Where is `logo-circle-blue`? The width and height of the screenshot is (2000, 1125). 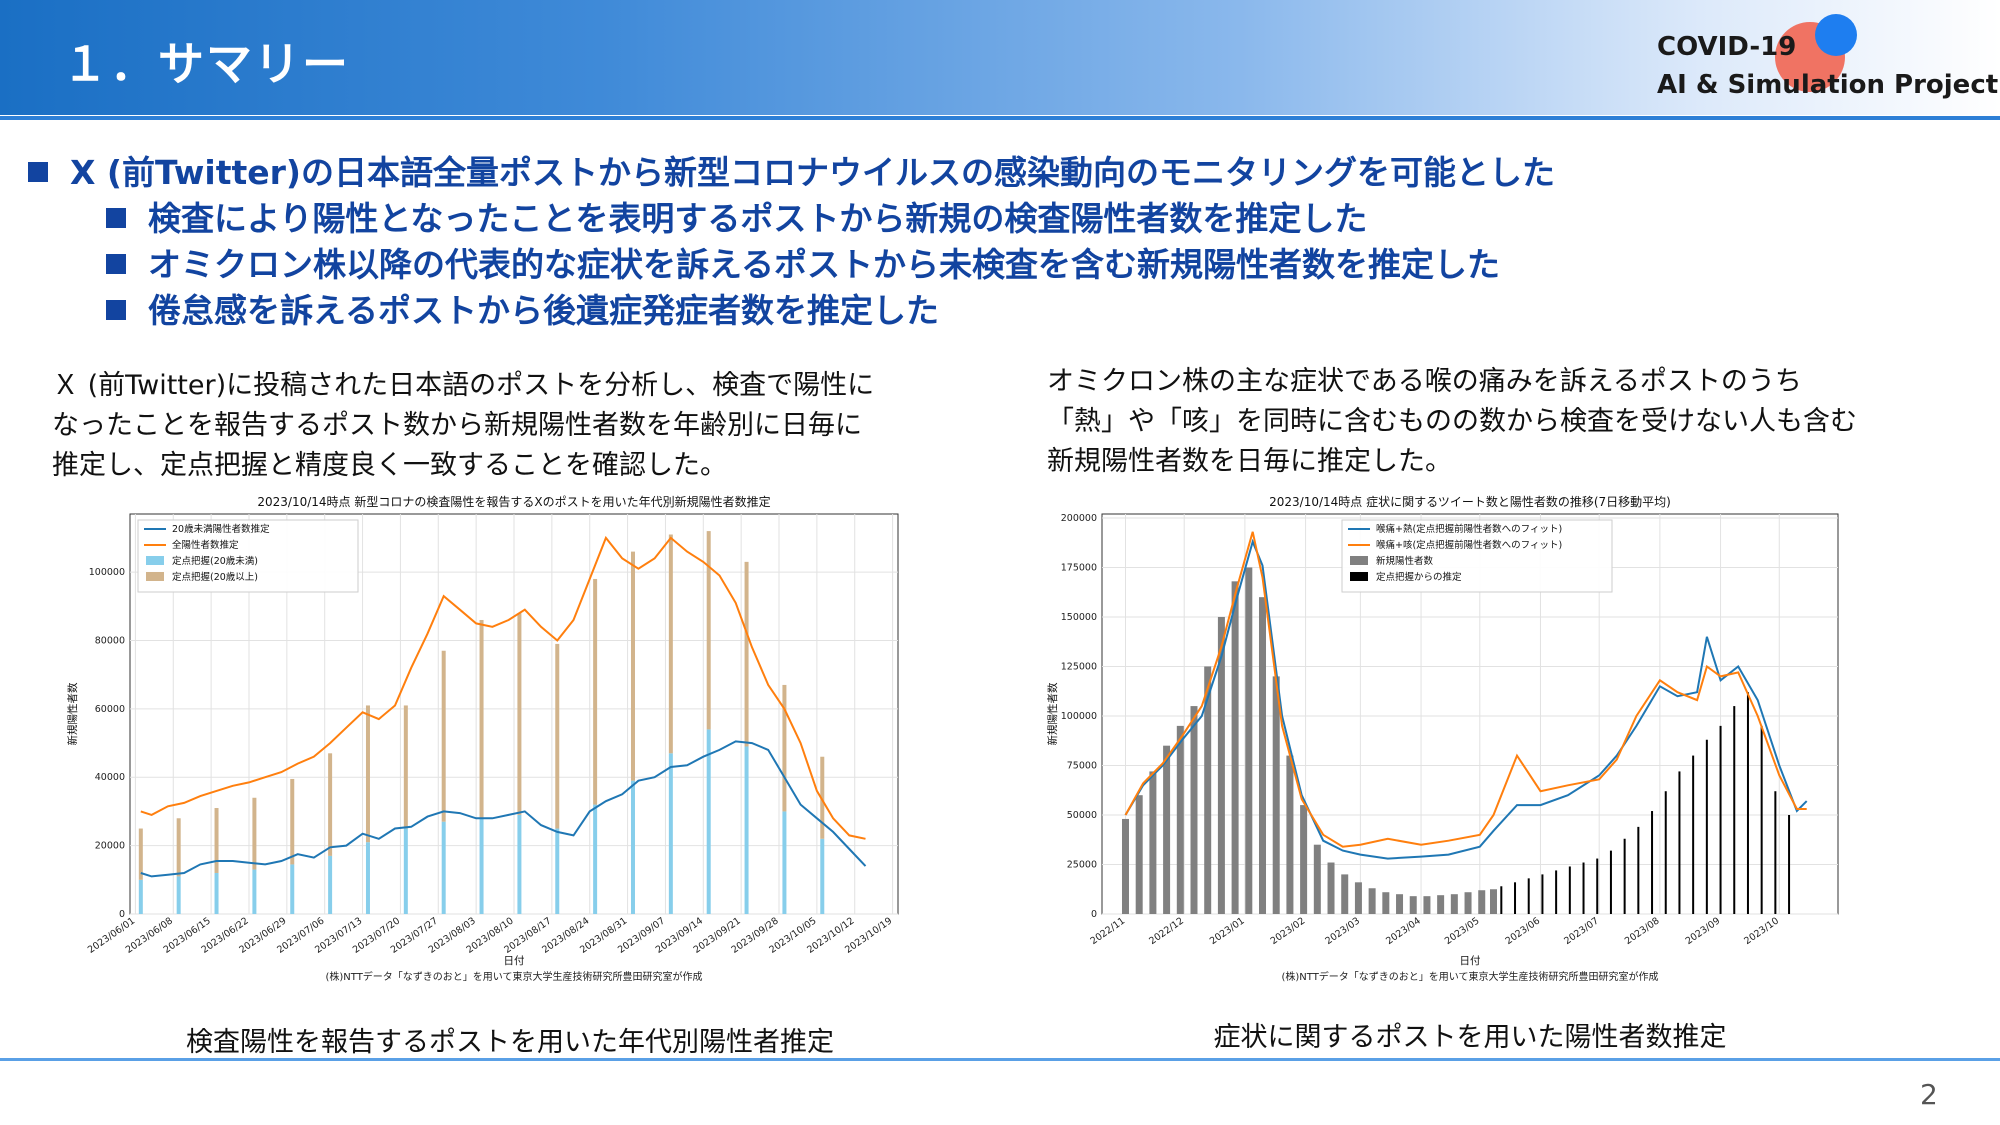
logo-circle-blue is located at coordinates (1836, 35).